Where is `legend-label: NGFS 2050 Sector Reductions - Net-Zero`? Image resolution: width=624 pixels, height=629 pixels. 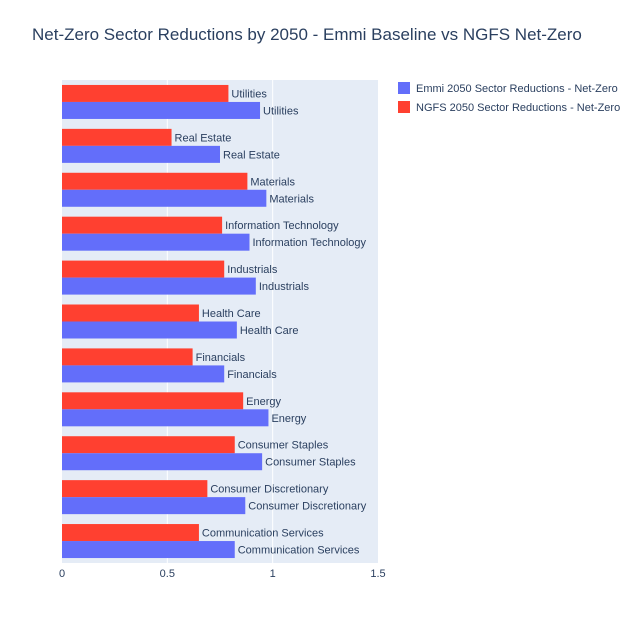
legend-label: NGFS 2050 Sector Reductions - Net-Zero is located at coordinates (518, 108).